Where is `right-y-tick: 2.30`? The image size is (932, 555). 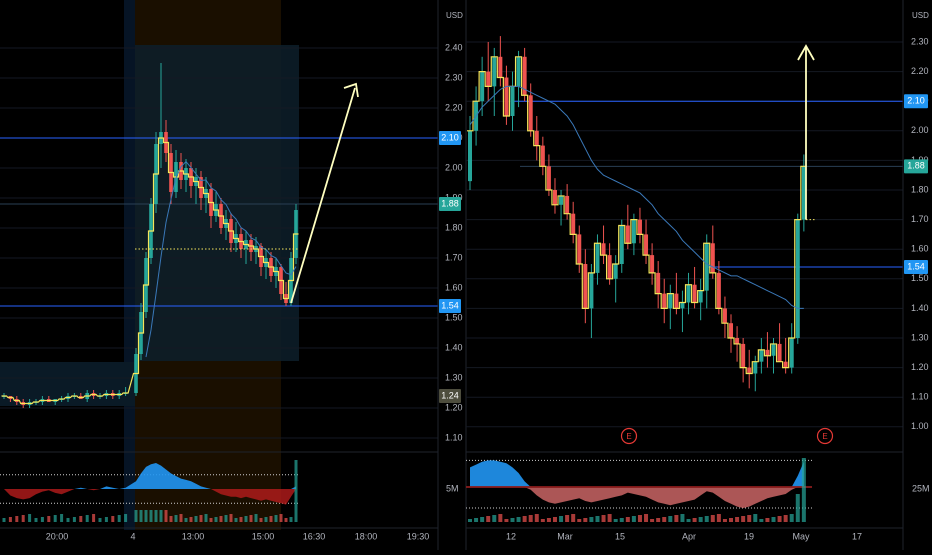
right-y-tick: 2.30 is located at coordinates (920, 41).